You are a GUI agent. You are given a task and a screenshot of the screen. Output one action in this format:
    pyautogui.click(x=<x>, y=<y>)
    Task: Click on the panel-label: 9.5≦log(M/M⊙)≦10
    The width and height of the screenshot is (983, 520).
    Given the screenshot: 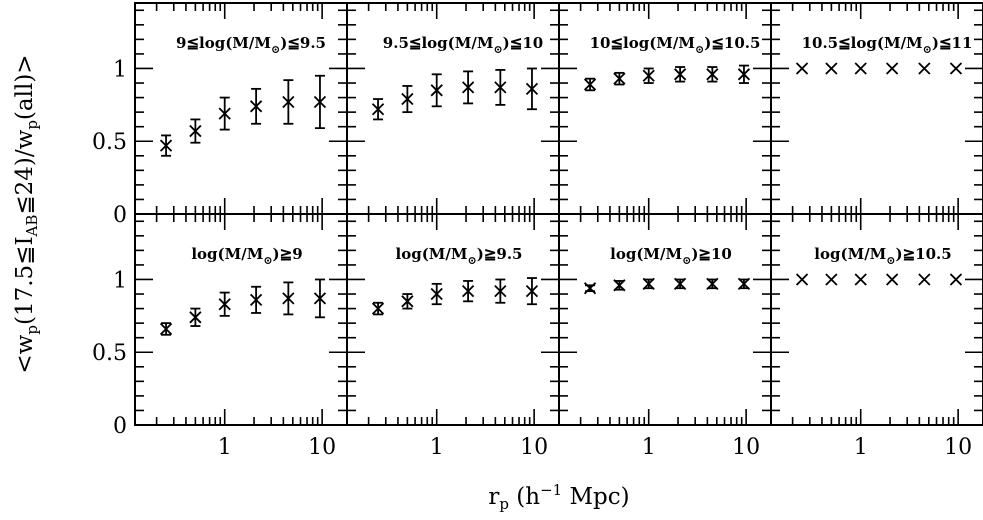 What is the action you would take?
    pyautogui.click(x=463, y=45)
    